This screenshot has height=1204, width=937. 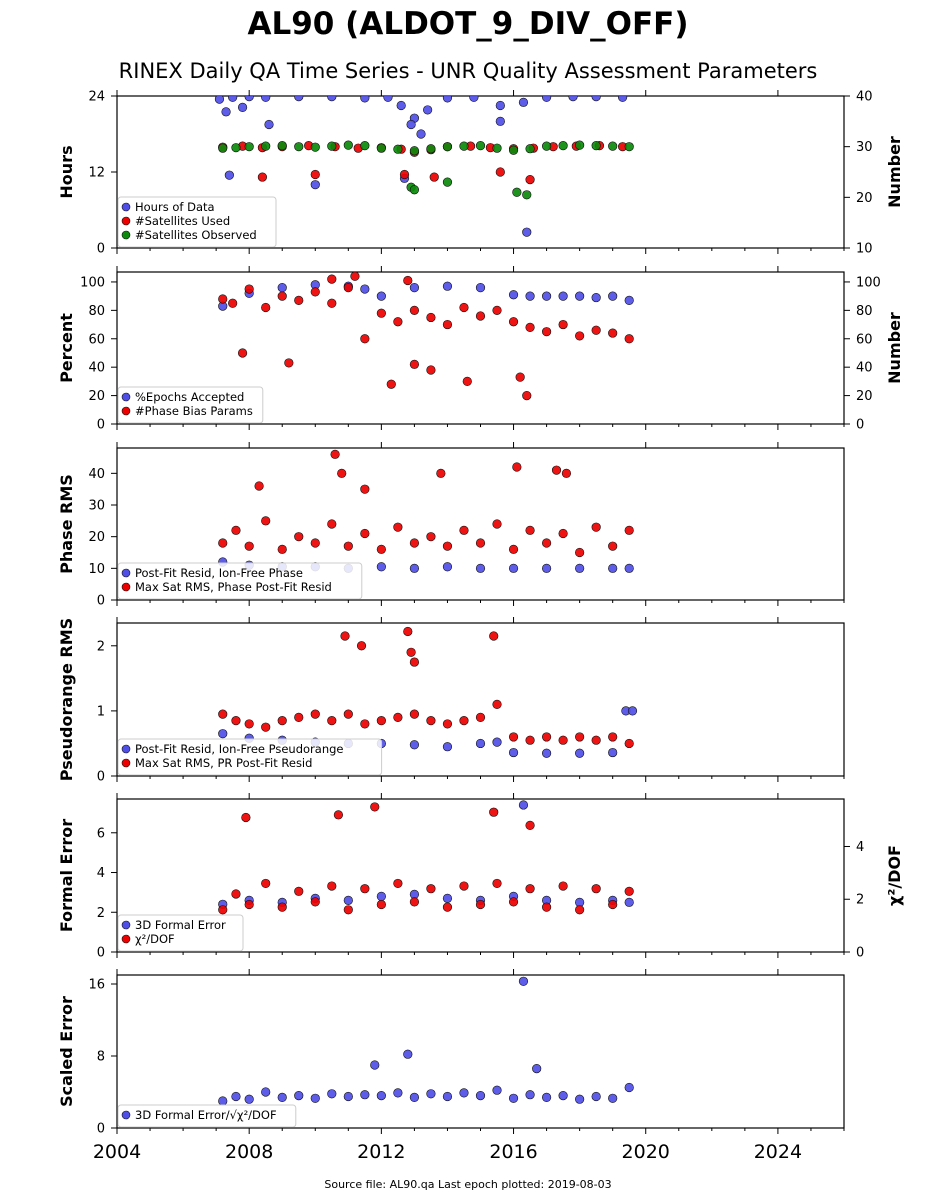 What do you see at coordinates (66, 875) in the screenshot?
I see `y-axis-label: Formal Error` at bounding box center [66, 875].